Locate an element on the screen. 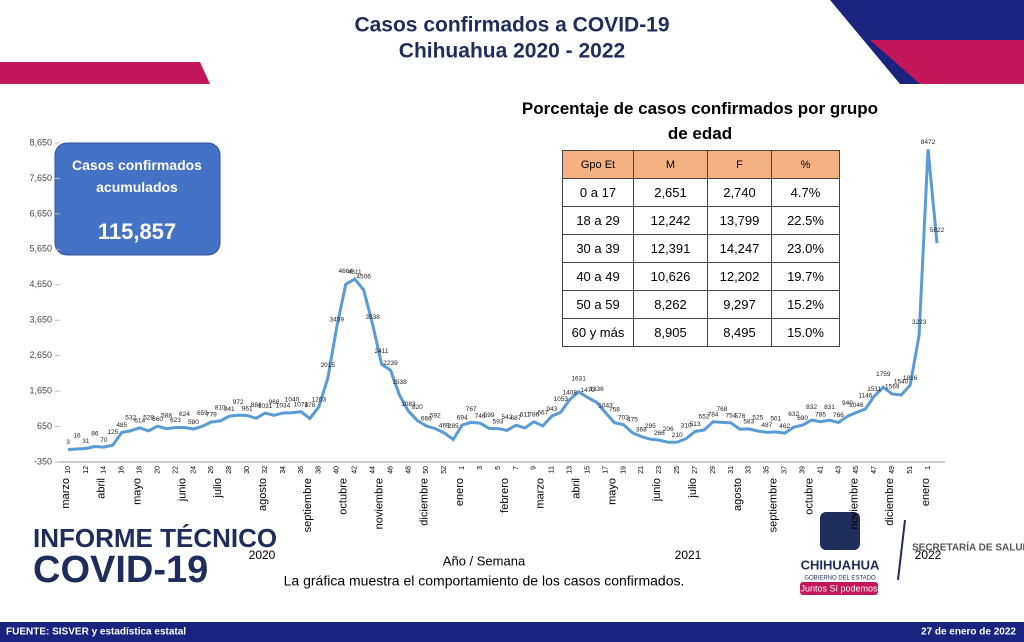  table-cell: 12,242 is located at coordinates (670, 220).